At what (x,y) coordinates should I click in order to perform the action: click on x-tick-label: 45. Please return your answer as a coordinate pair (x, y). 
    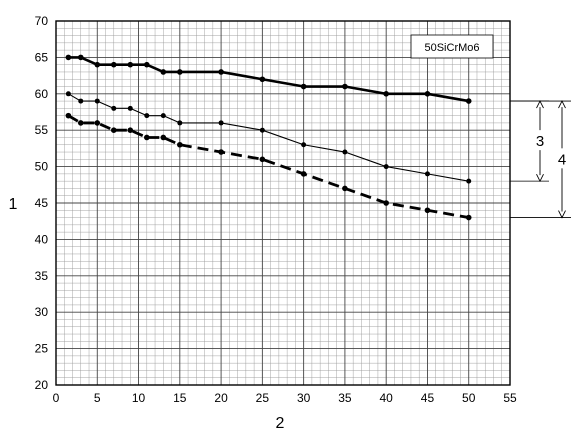
    Looking at the image, I should click on (428, 398).